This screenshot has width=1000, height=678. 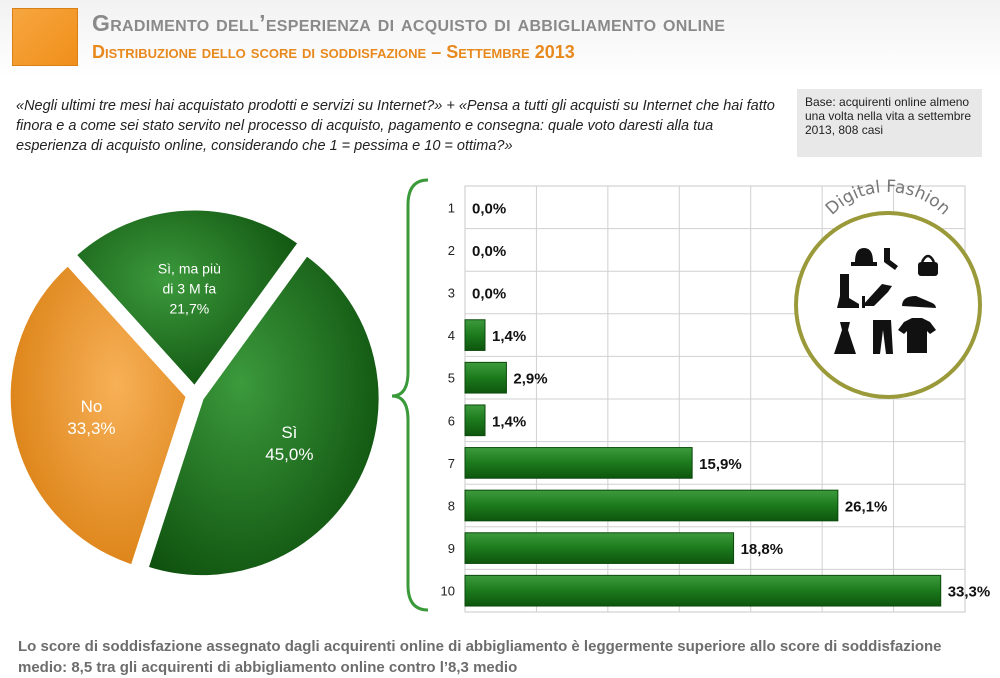 I want to click on header-background, so click(x=500, y=39).